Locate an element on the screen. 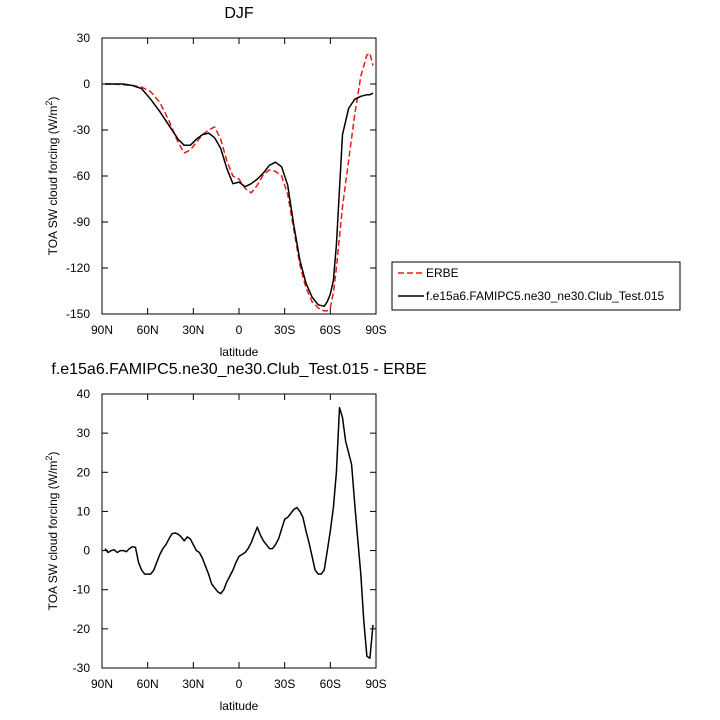 This screenshot has height=720, width=720. top-y-tick-label: 30 is located at coordinates (84, 38).